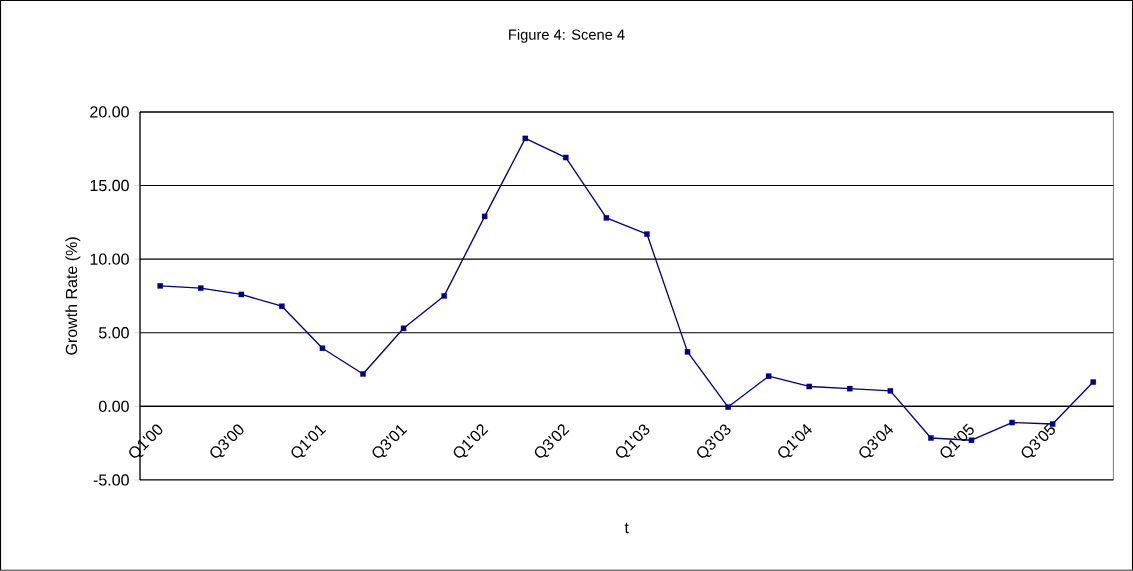 This screenshot has width=1133, height=571. I want to click on x-axis-title: t, so click(626, 528).